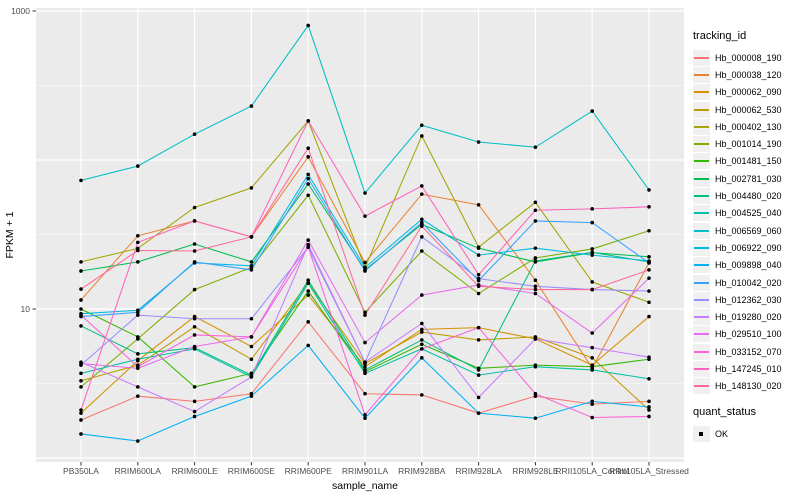  What do you see at coordinates (309, 471) in the screenshot?
I see `x-tick-label: RRIM600PE` at bounding box center [309, 471].